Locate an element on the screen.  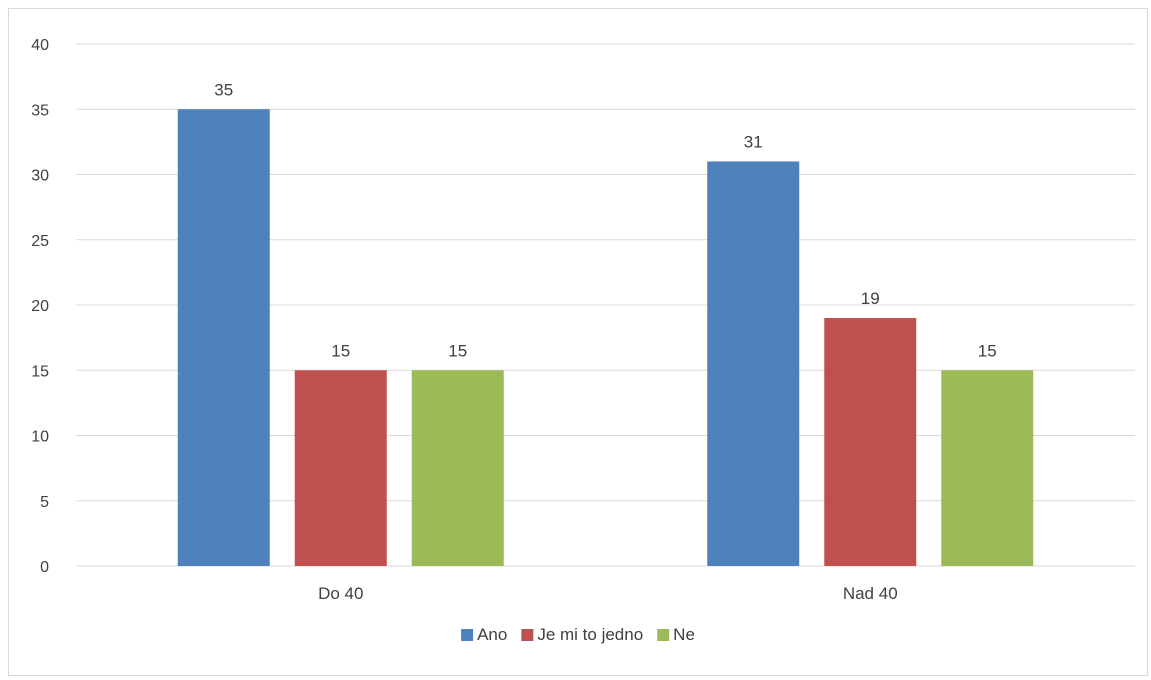
y-tick-label: 25 is located at coordinates (40, 241).